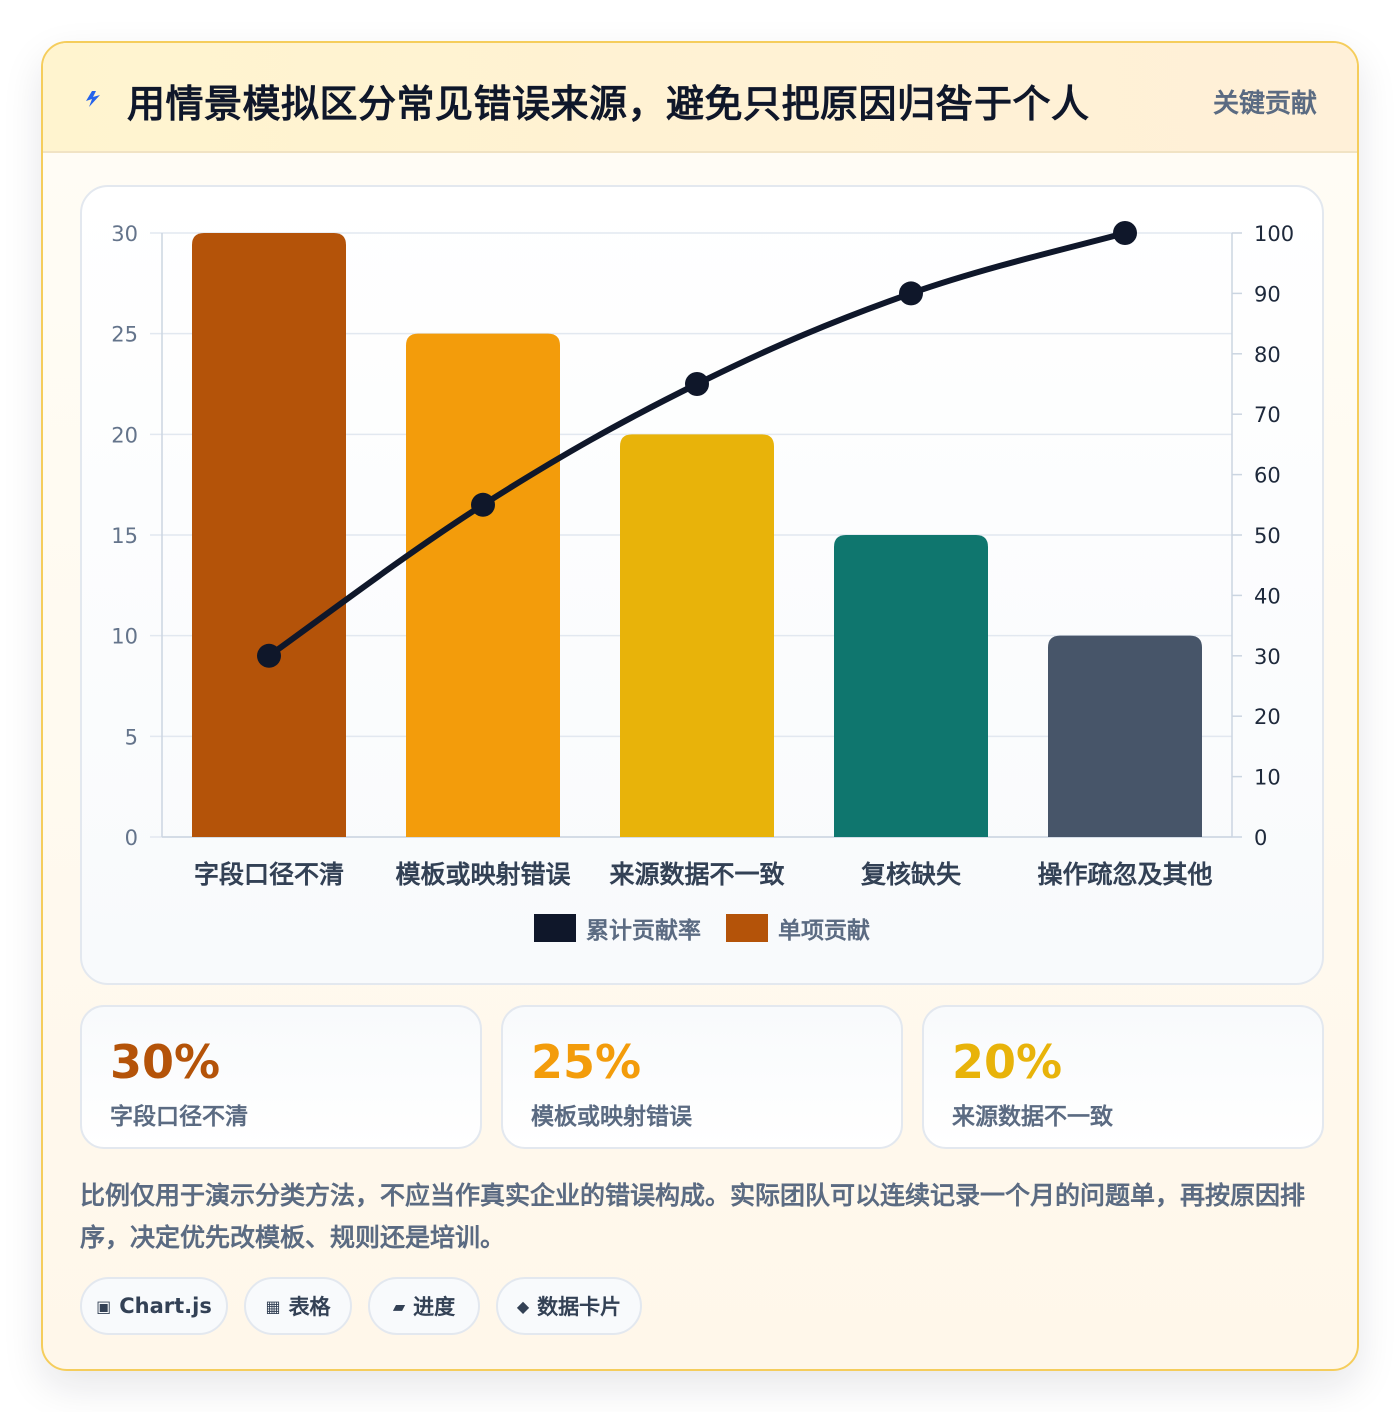 The height and width of the screenshot is (1412, 1400). I want to click on chip-data-card: ◆ 数据卡片, so click(569, 1306).